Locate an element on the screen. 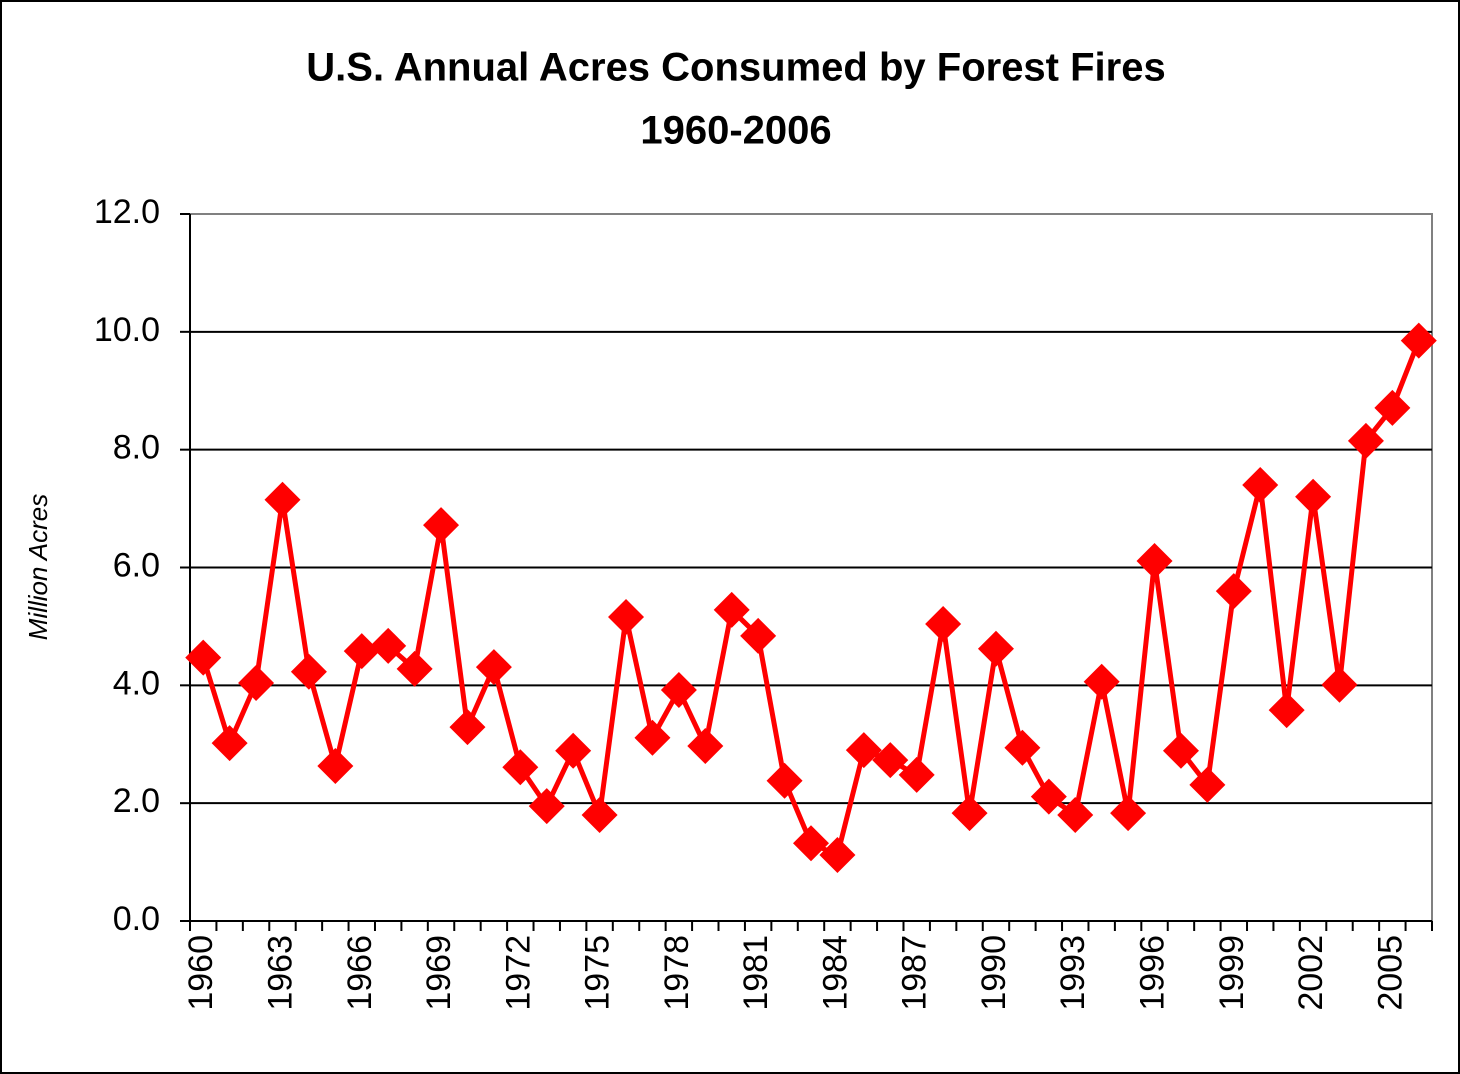  y-tick-label: 12.0 is located at coordinates (127, 212).